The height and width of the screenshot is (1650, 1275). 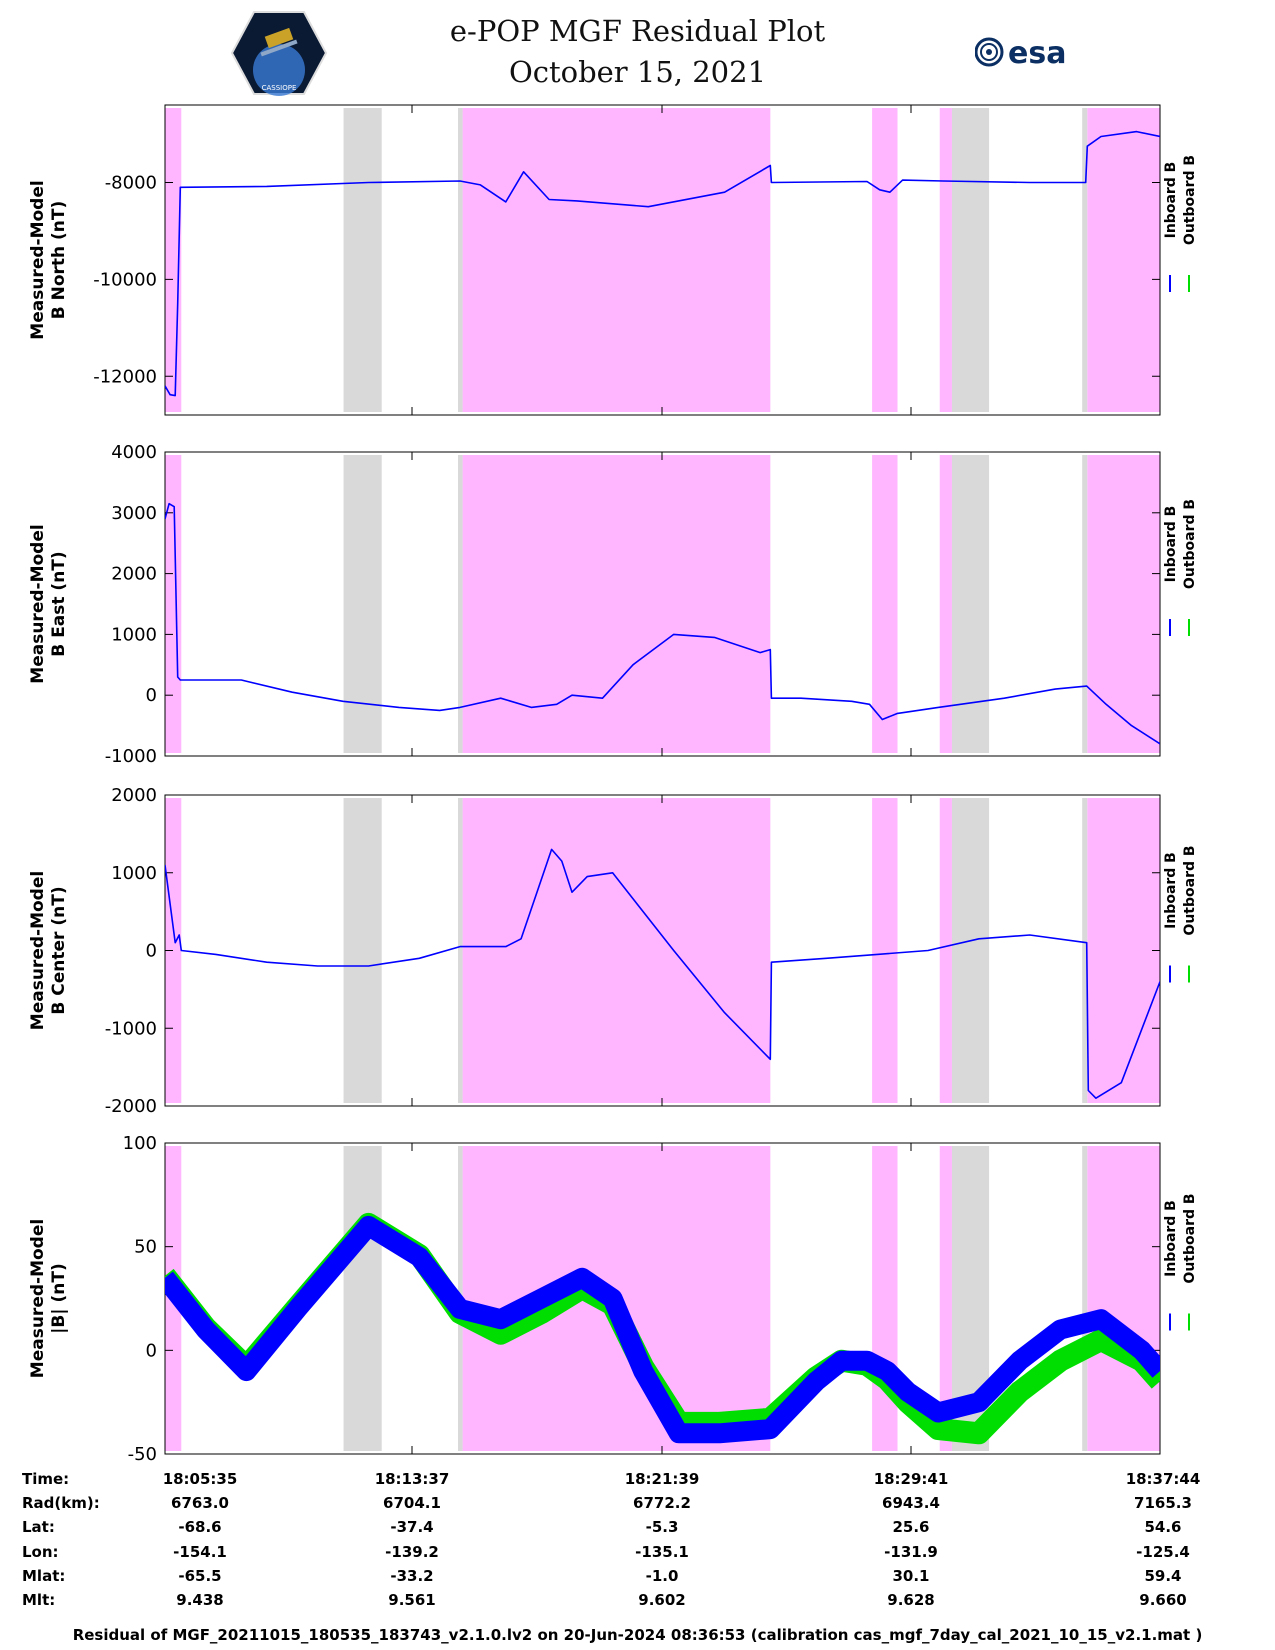 I want to click on b-east-ytick-label-2: 2000, so click(x=134, y=574).